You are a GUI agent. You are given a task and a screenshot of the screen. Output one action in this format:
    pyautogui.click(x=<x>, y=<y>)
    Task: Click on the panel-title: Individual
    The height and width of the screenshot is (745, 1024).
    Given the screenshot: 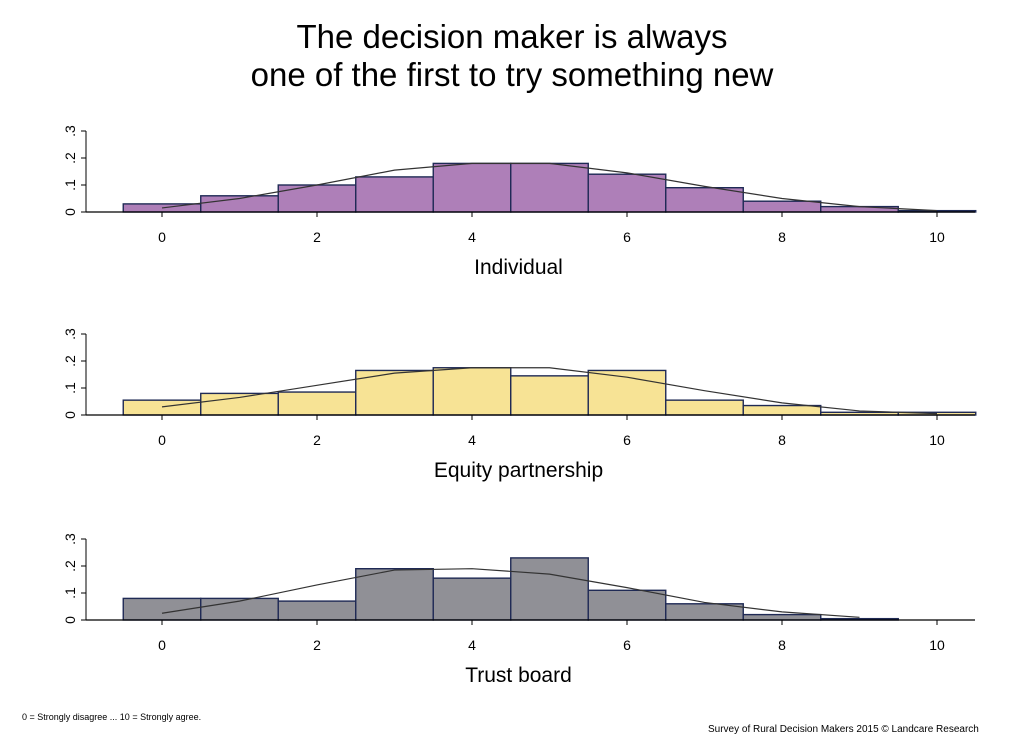 What is the action you would take?
    pyautogui.click(x=518, y=267)
    